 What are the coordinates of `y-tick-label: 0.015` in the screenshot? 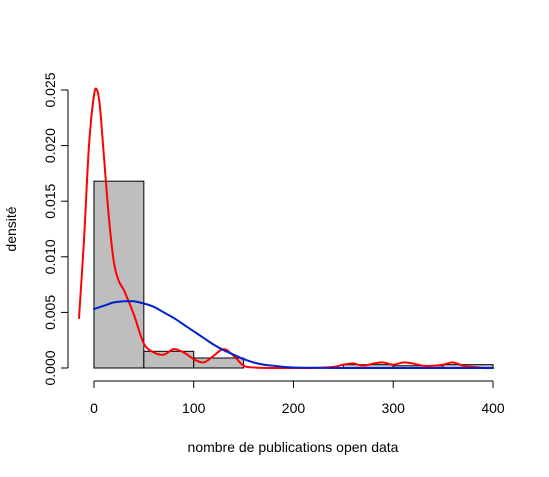 It's located at (50, 200).